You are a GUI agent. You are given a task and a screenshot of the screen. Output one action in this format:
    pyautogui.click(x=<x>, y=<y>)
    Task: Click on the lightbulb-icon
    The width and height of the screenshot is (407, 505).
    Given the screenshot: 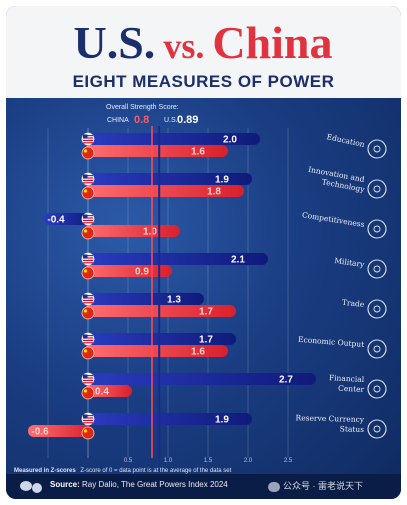 What is the action you would take?
    pyautogui.click(x=377, y=189)
    